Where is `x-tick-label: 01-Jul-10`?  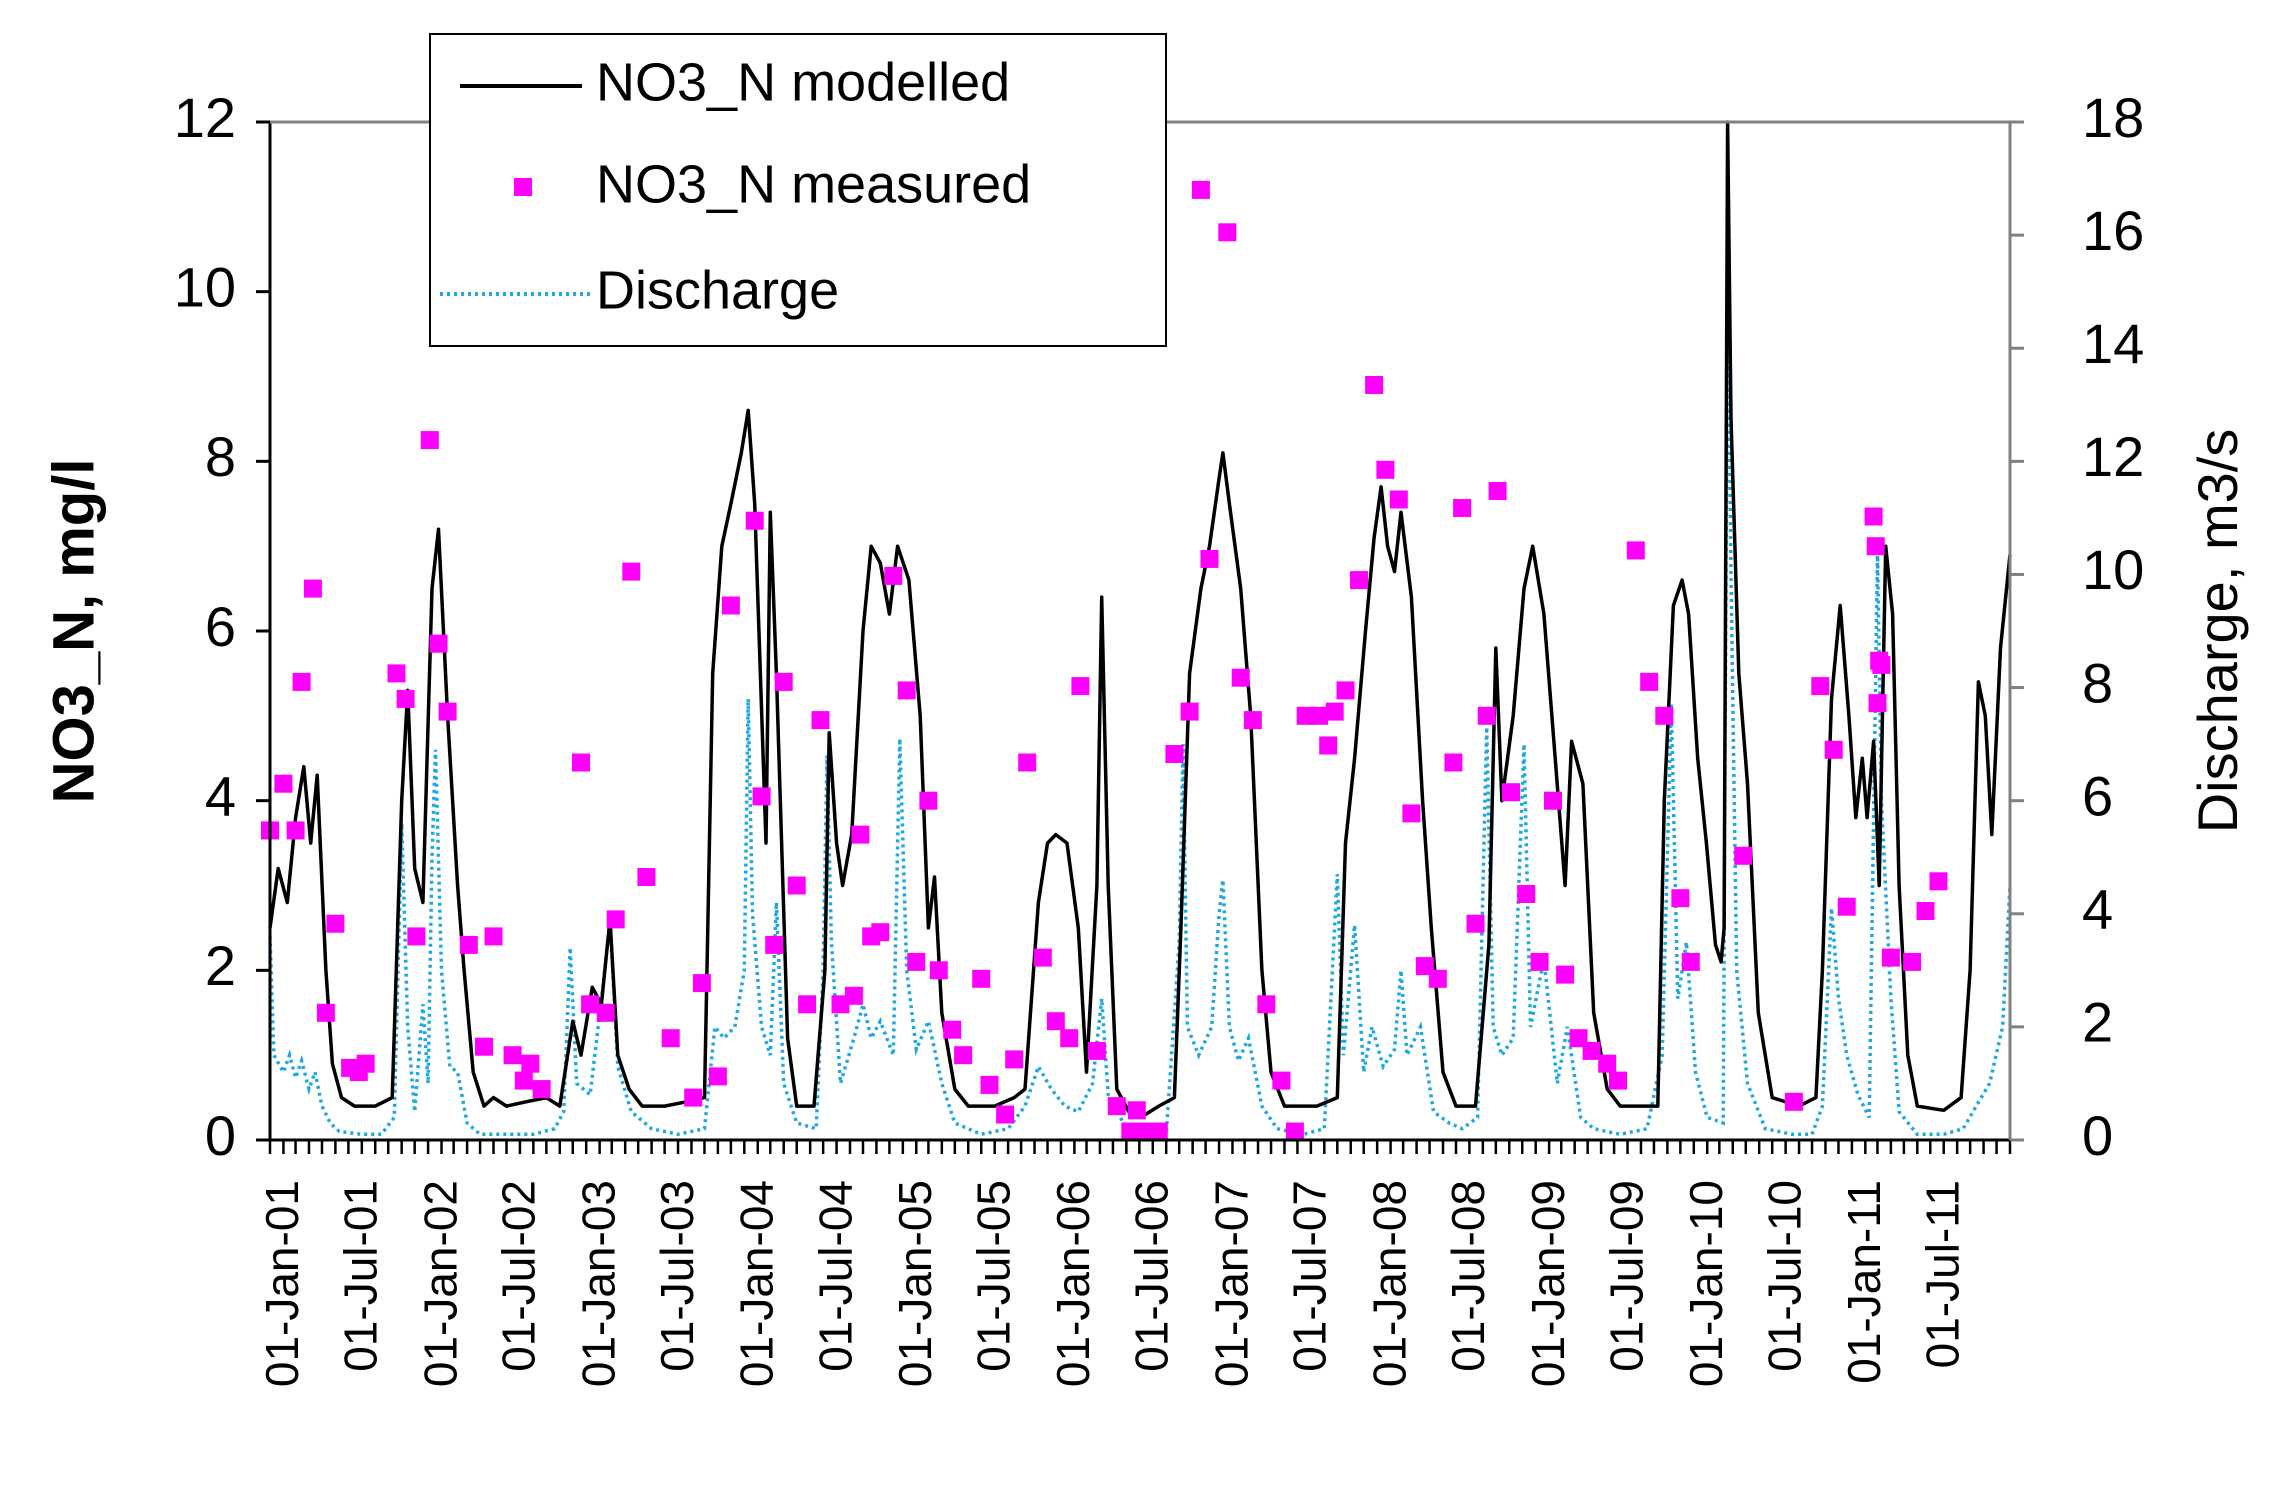 x-tick-label: 01-Jul-10 is located at coordinates (1784, 1276).